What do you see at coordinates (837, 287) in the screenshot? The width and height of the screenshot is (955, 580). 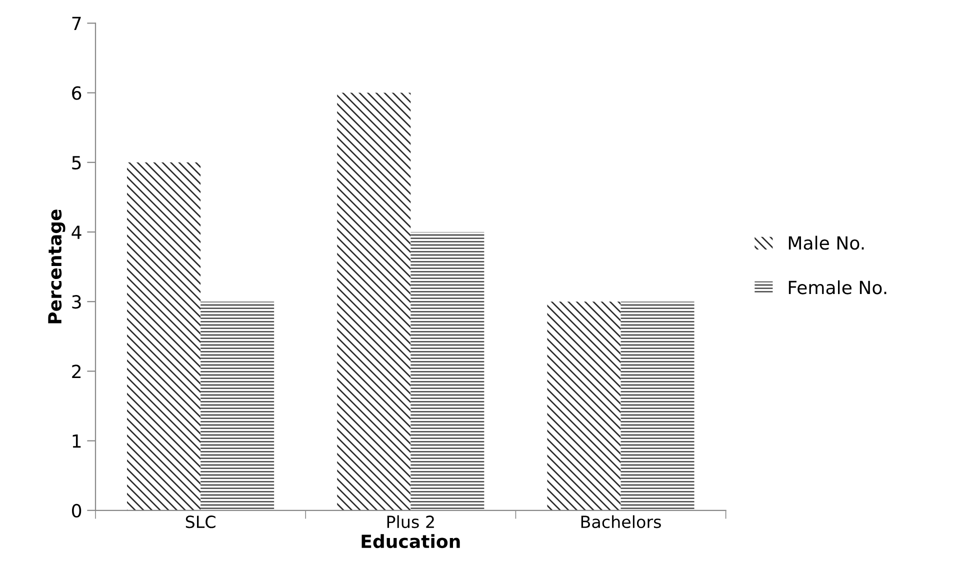 I see `legend-label: Female No.` at bounding box center [837, 287].